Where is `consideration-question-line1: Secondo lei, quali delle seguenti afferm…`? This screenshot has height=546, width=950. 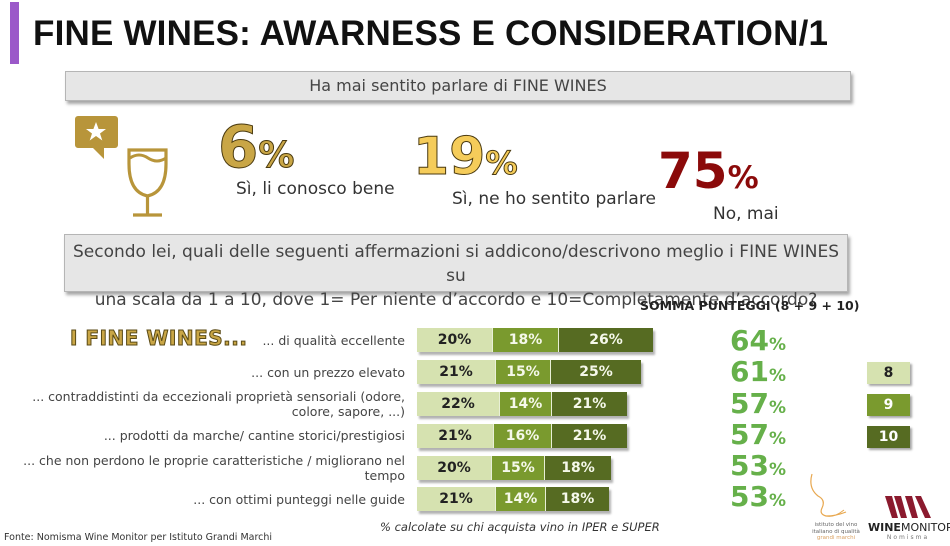
consideration-question-line1: Secondo lei, quali delle seguenti afferm… is located at coordinates (456, 264).